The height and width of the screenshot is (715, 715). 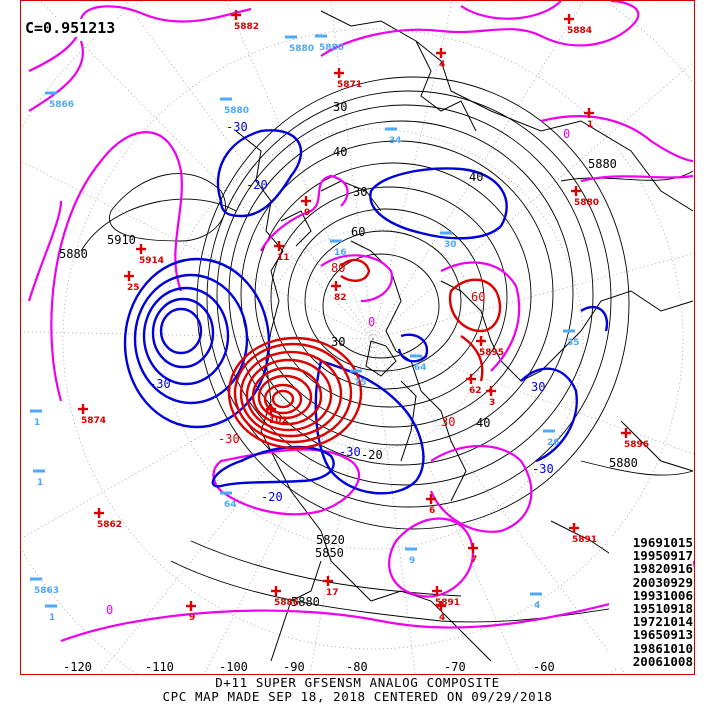 What do you see at coordinates (393, 136) in the screenshot?
I see `negative-anomaly-marker: 34` at bounding box center [393, 136].